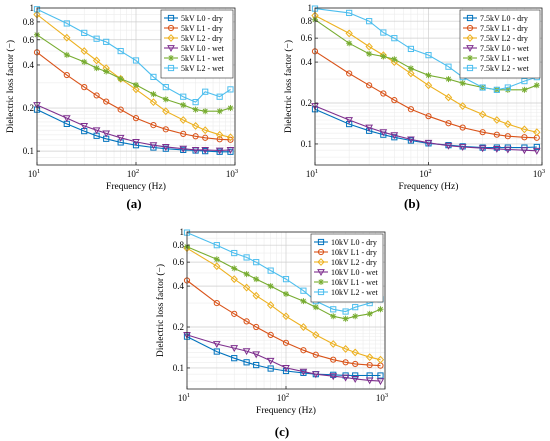  Describe the element at coordinates (178, 368) in the screenshot. I see `y-tick-label: 0.1` at that location.